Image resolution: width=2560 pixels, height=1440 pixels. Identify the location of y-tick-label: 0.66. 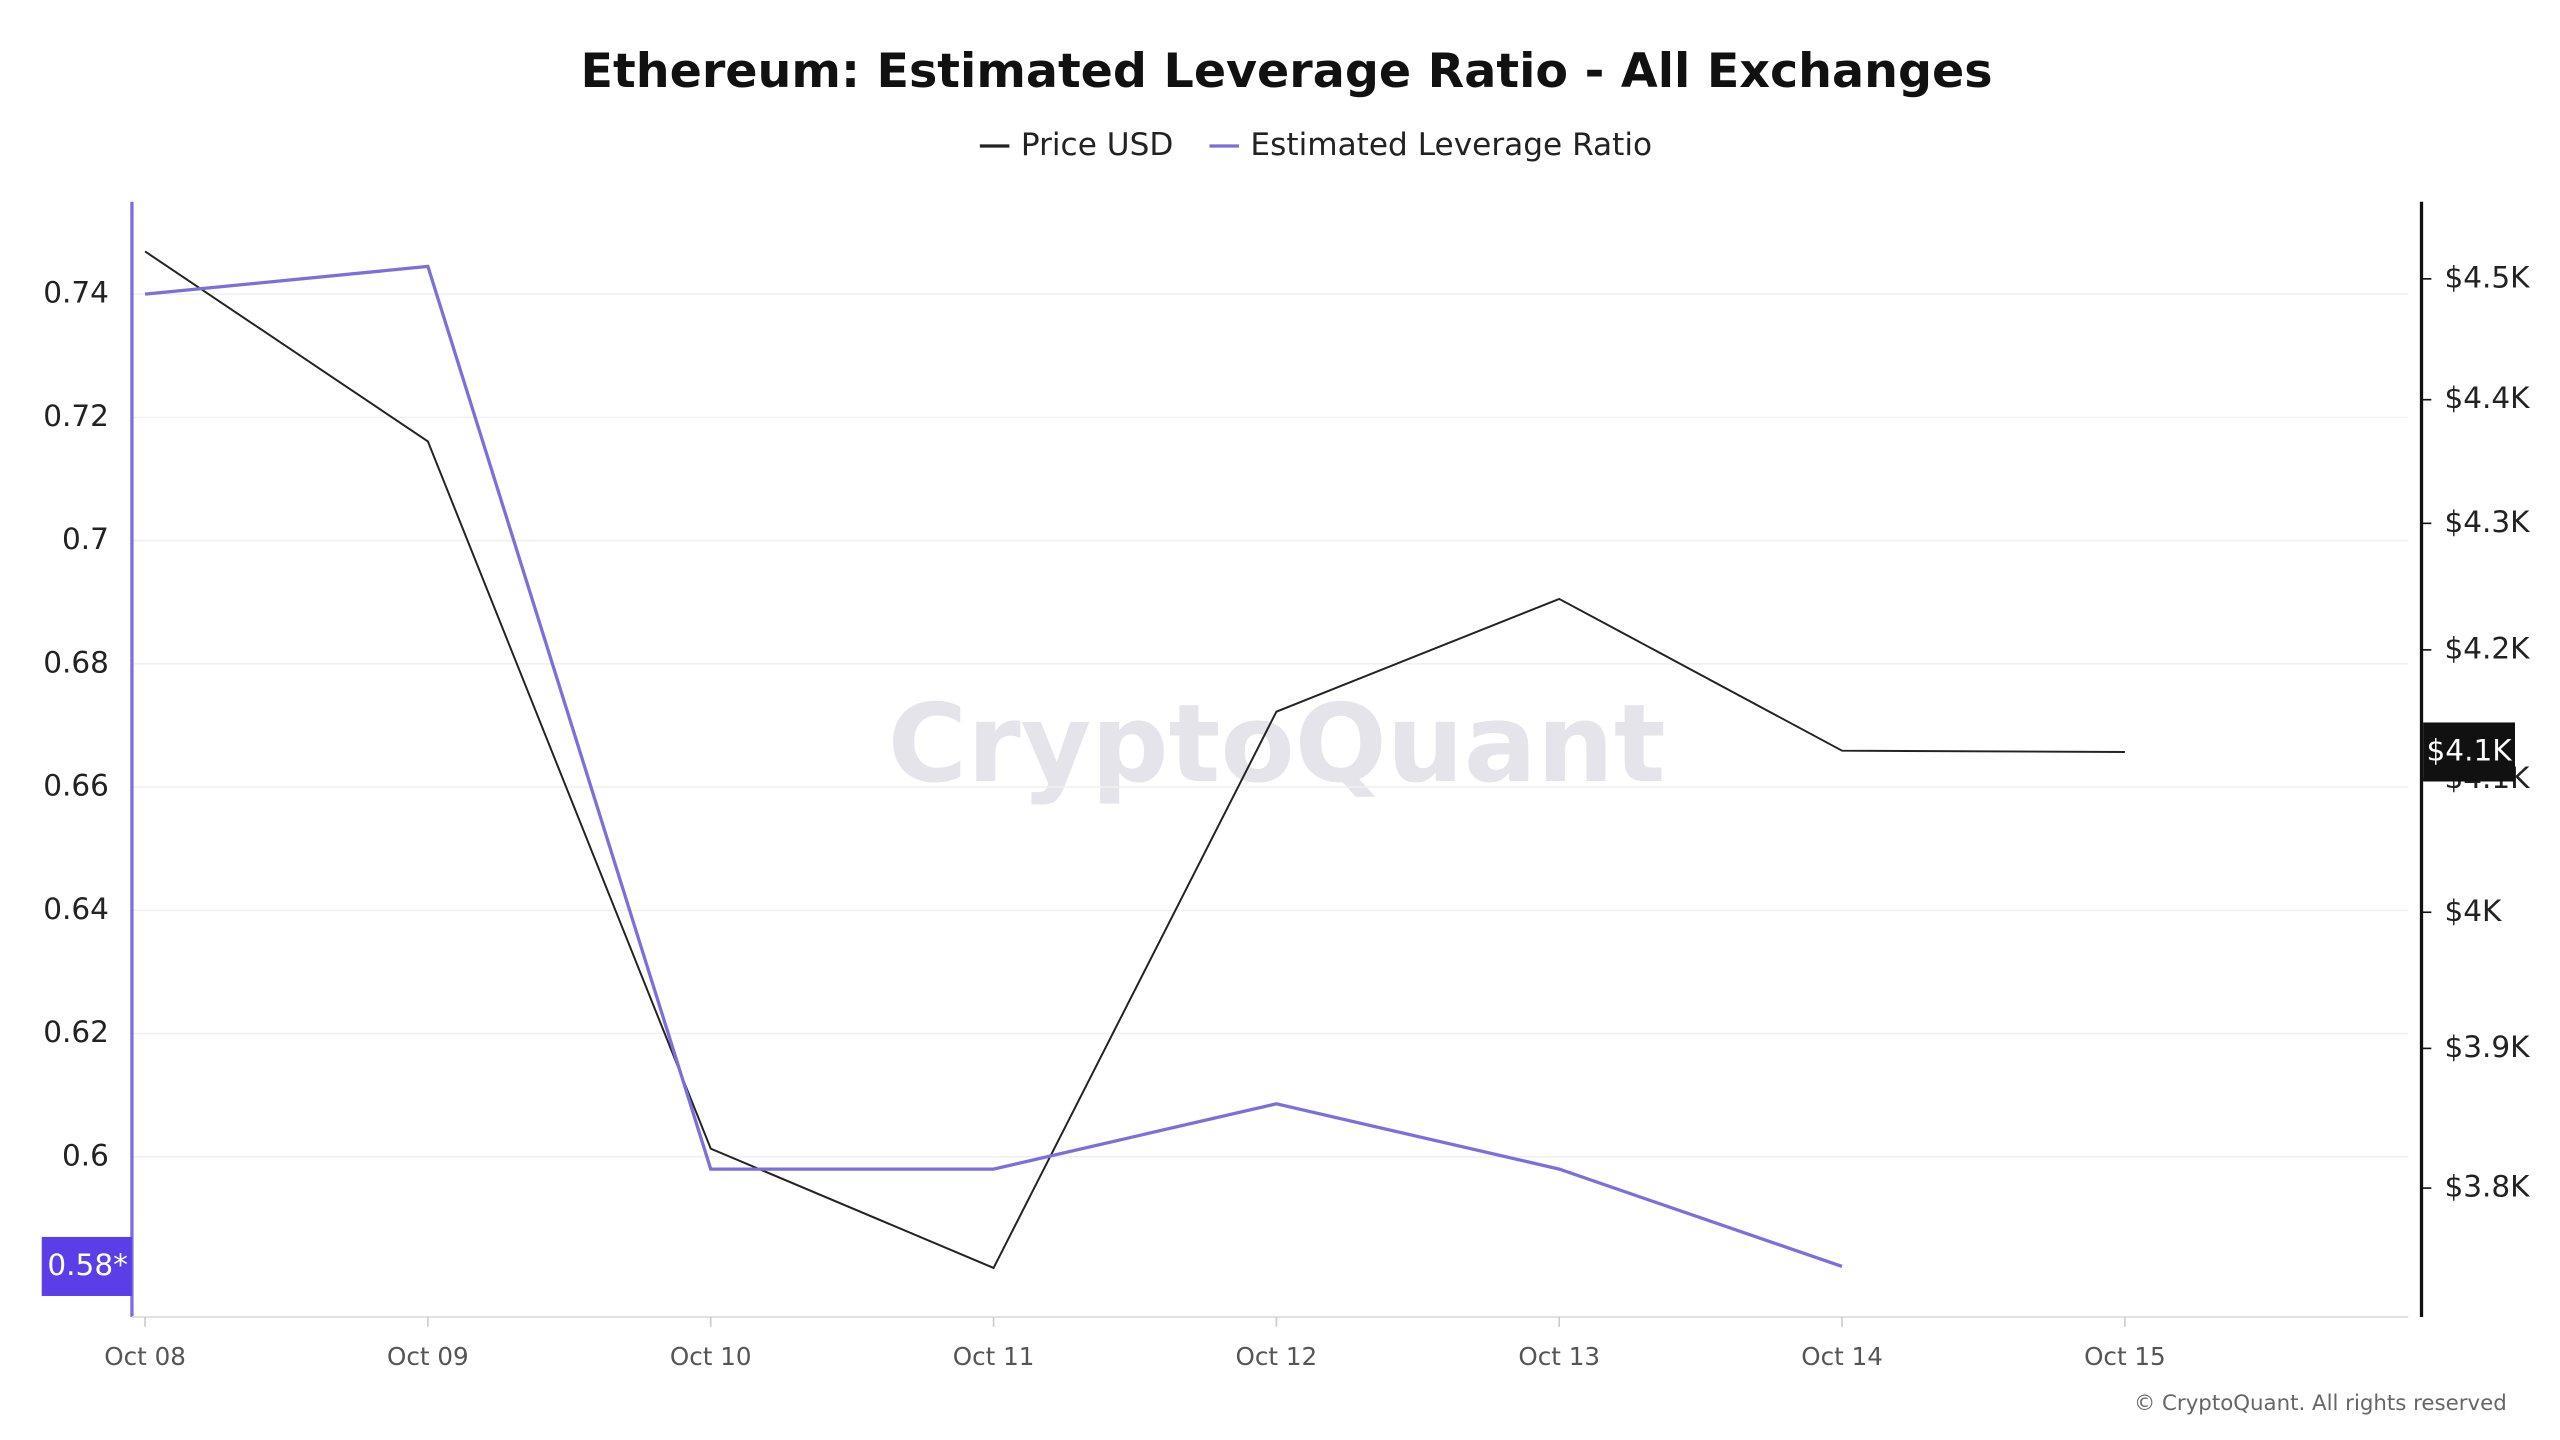
(76, 786).